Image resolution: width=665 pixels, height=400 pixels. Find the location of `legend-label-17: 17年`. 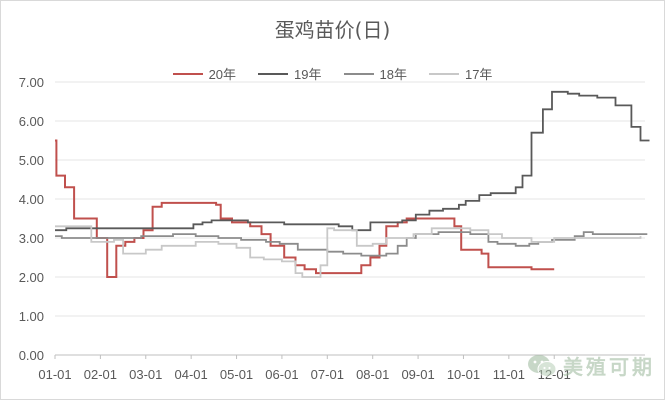

legend-label-17: 17年 is located at coordinates (478, 74).